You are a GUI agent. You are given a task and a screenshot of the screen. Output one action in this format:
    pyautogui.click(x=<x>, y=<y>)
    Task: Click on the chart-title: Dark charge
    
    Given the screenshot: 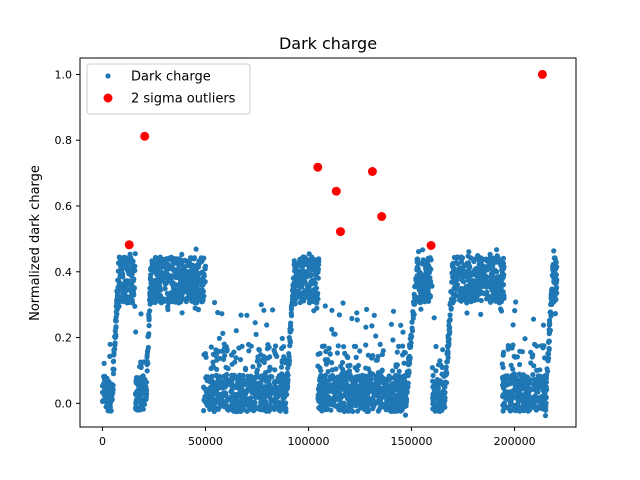 What is the action you would take?
    pyautogui.click(x=328, y=43)
    